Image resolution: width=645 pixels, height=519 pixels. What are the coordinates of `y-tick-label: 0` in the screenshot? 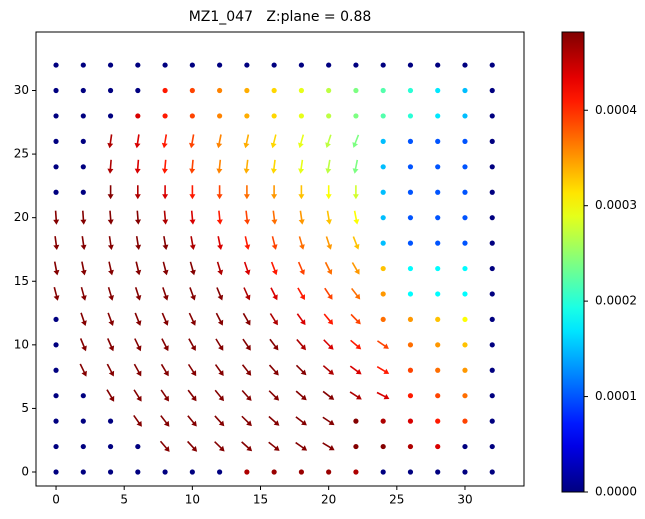 It's located at (25, 472).